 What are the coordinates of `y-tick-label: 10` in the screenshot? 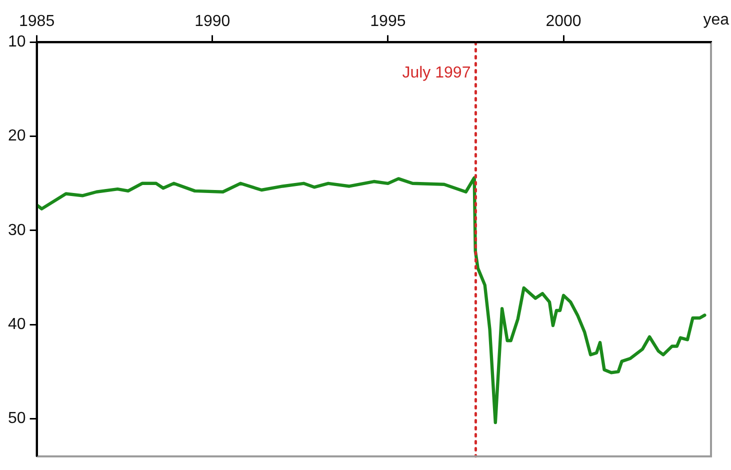 It's located at (17, 42).